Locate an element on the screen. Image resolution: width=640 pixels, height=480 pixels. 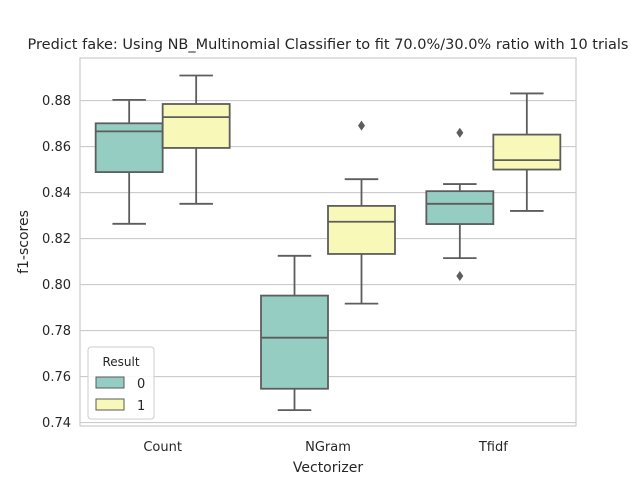
x-tick-label: Tfidf is located at coordinates (493, 447).